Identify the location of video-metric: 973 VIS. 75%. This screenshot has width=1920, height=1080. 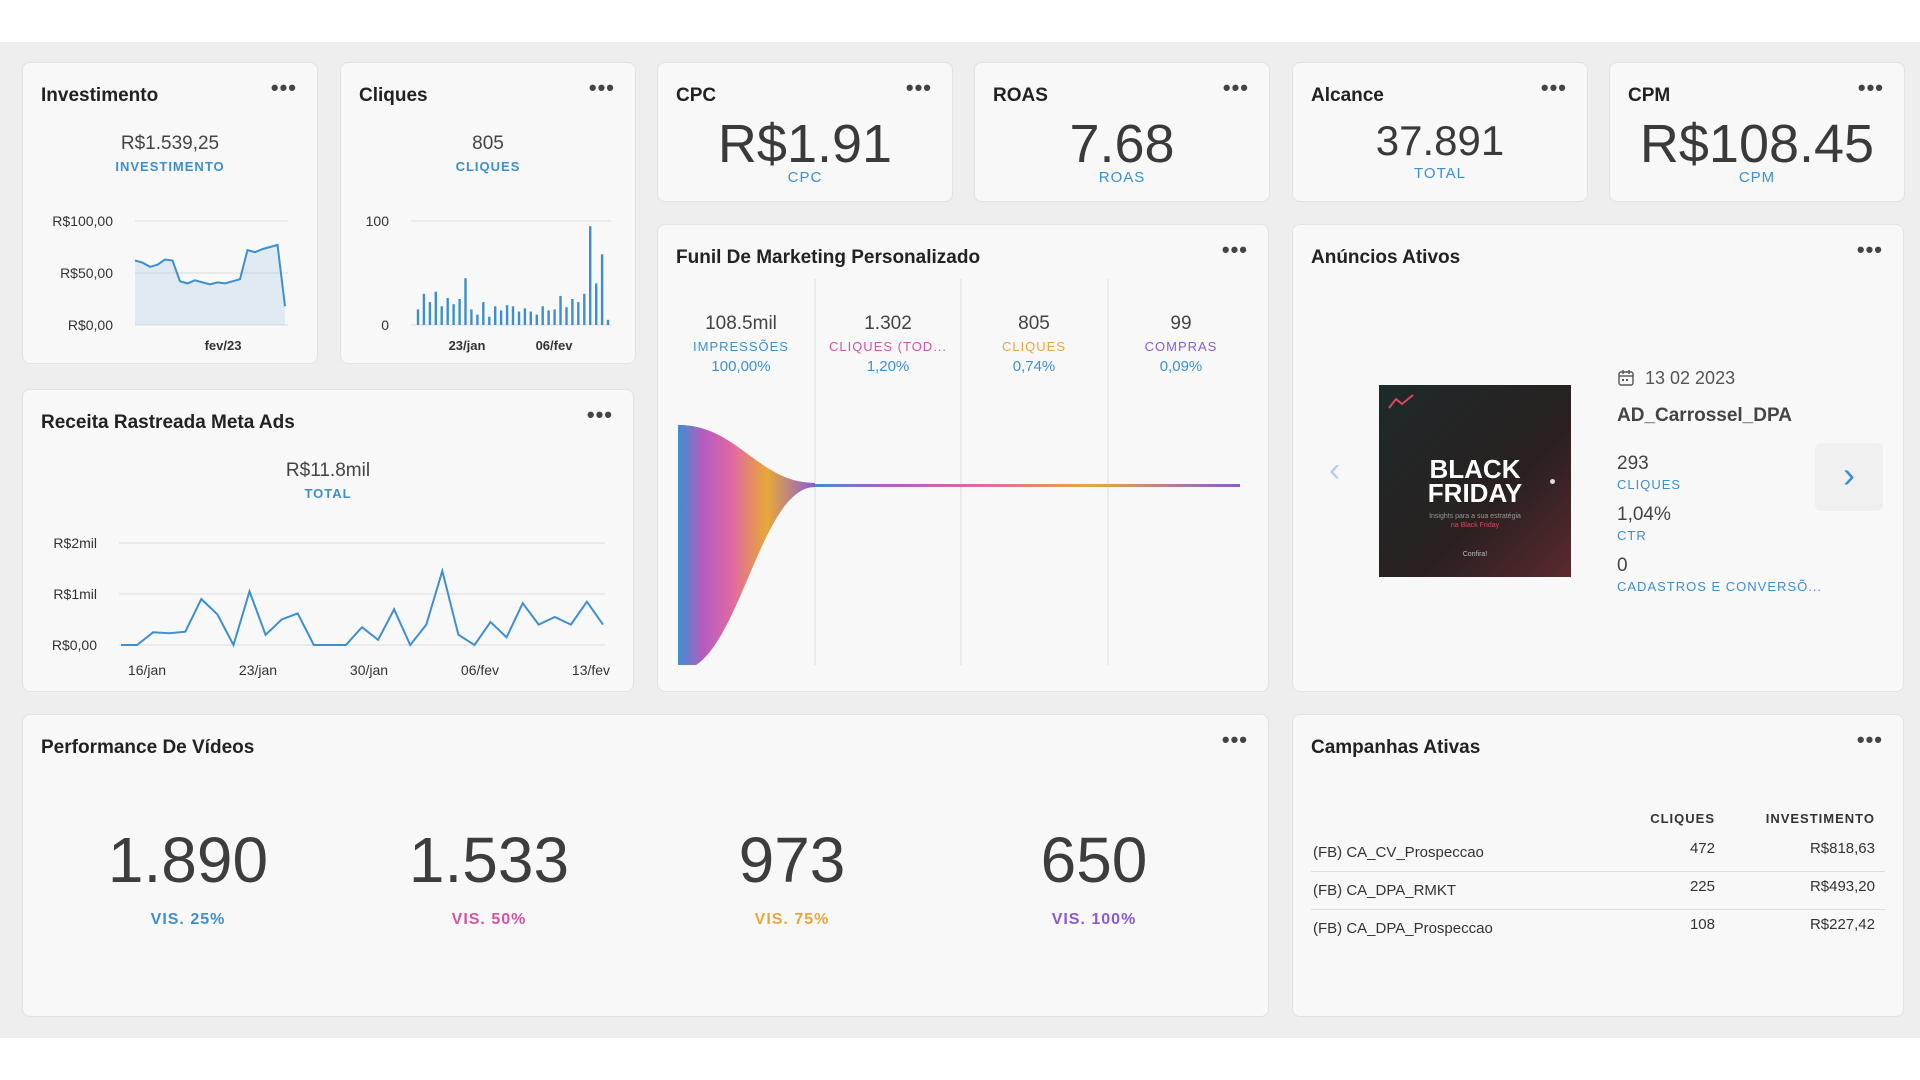
(792, 876).